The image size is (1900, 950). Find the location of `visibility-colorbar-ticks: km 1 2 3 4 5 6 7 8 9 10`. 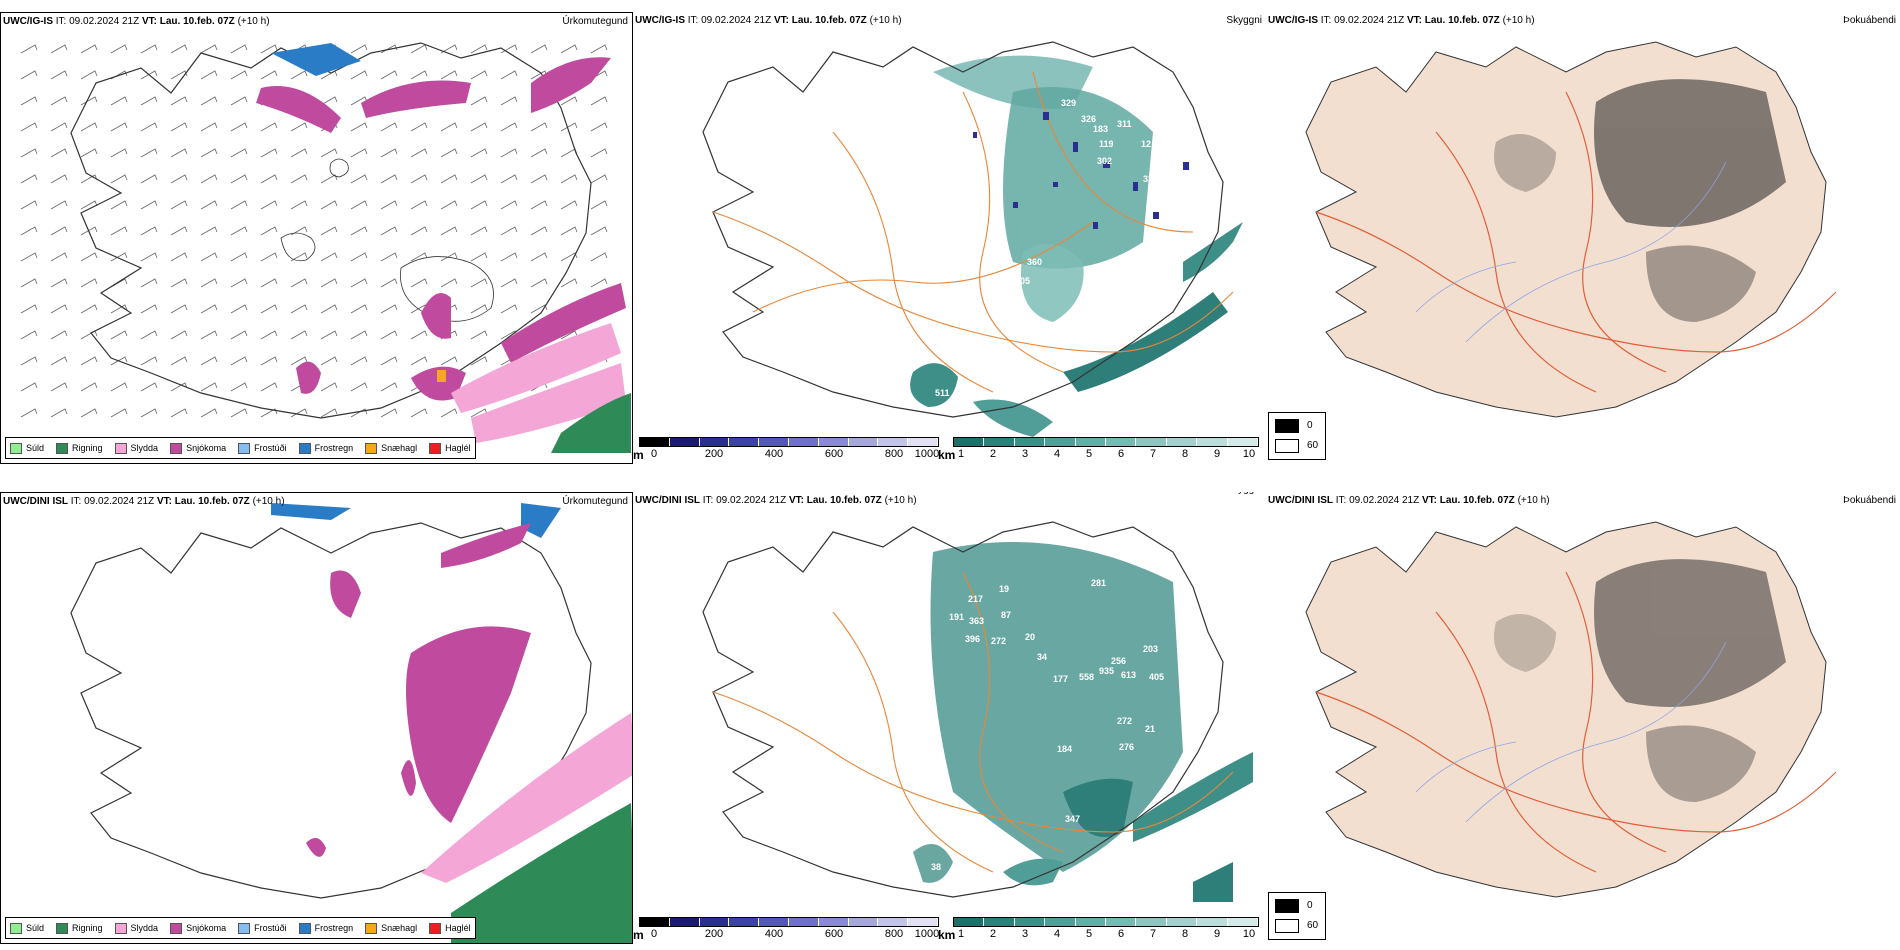

visibility-colorbar-ticks: km 1 2 3 4 5 6 7 8 9 10 is located at coordinates (1098, 454).